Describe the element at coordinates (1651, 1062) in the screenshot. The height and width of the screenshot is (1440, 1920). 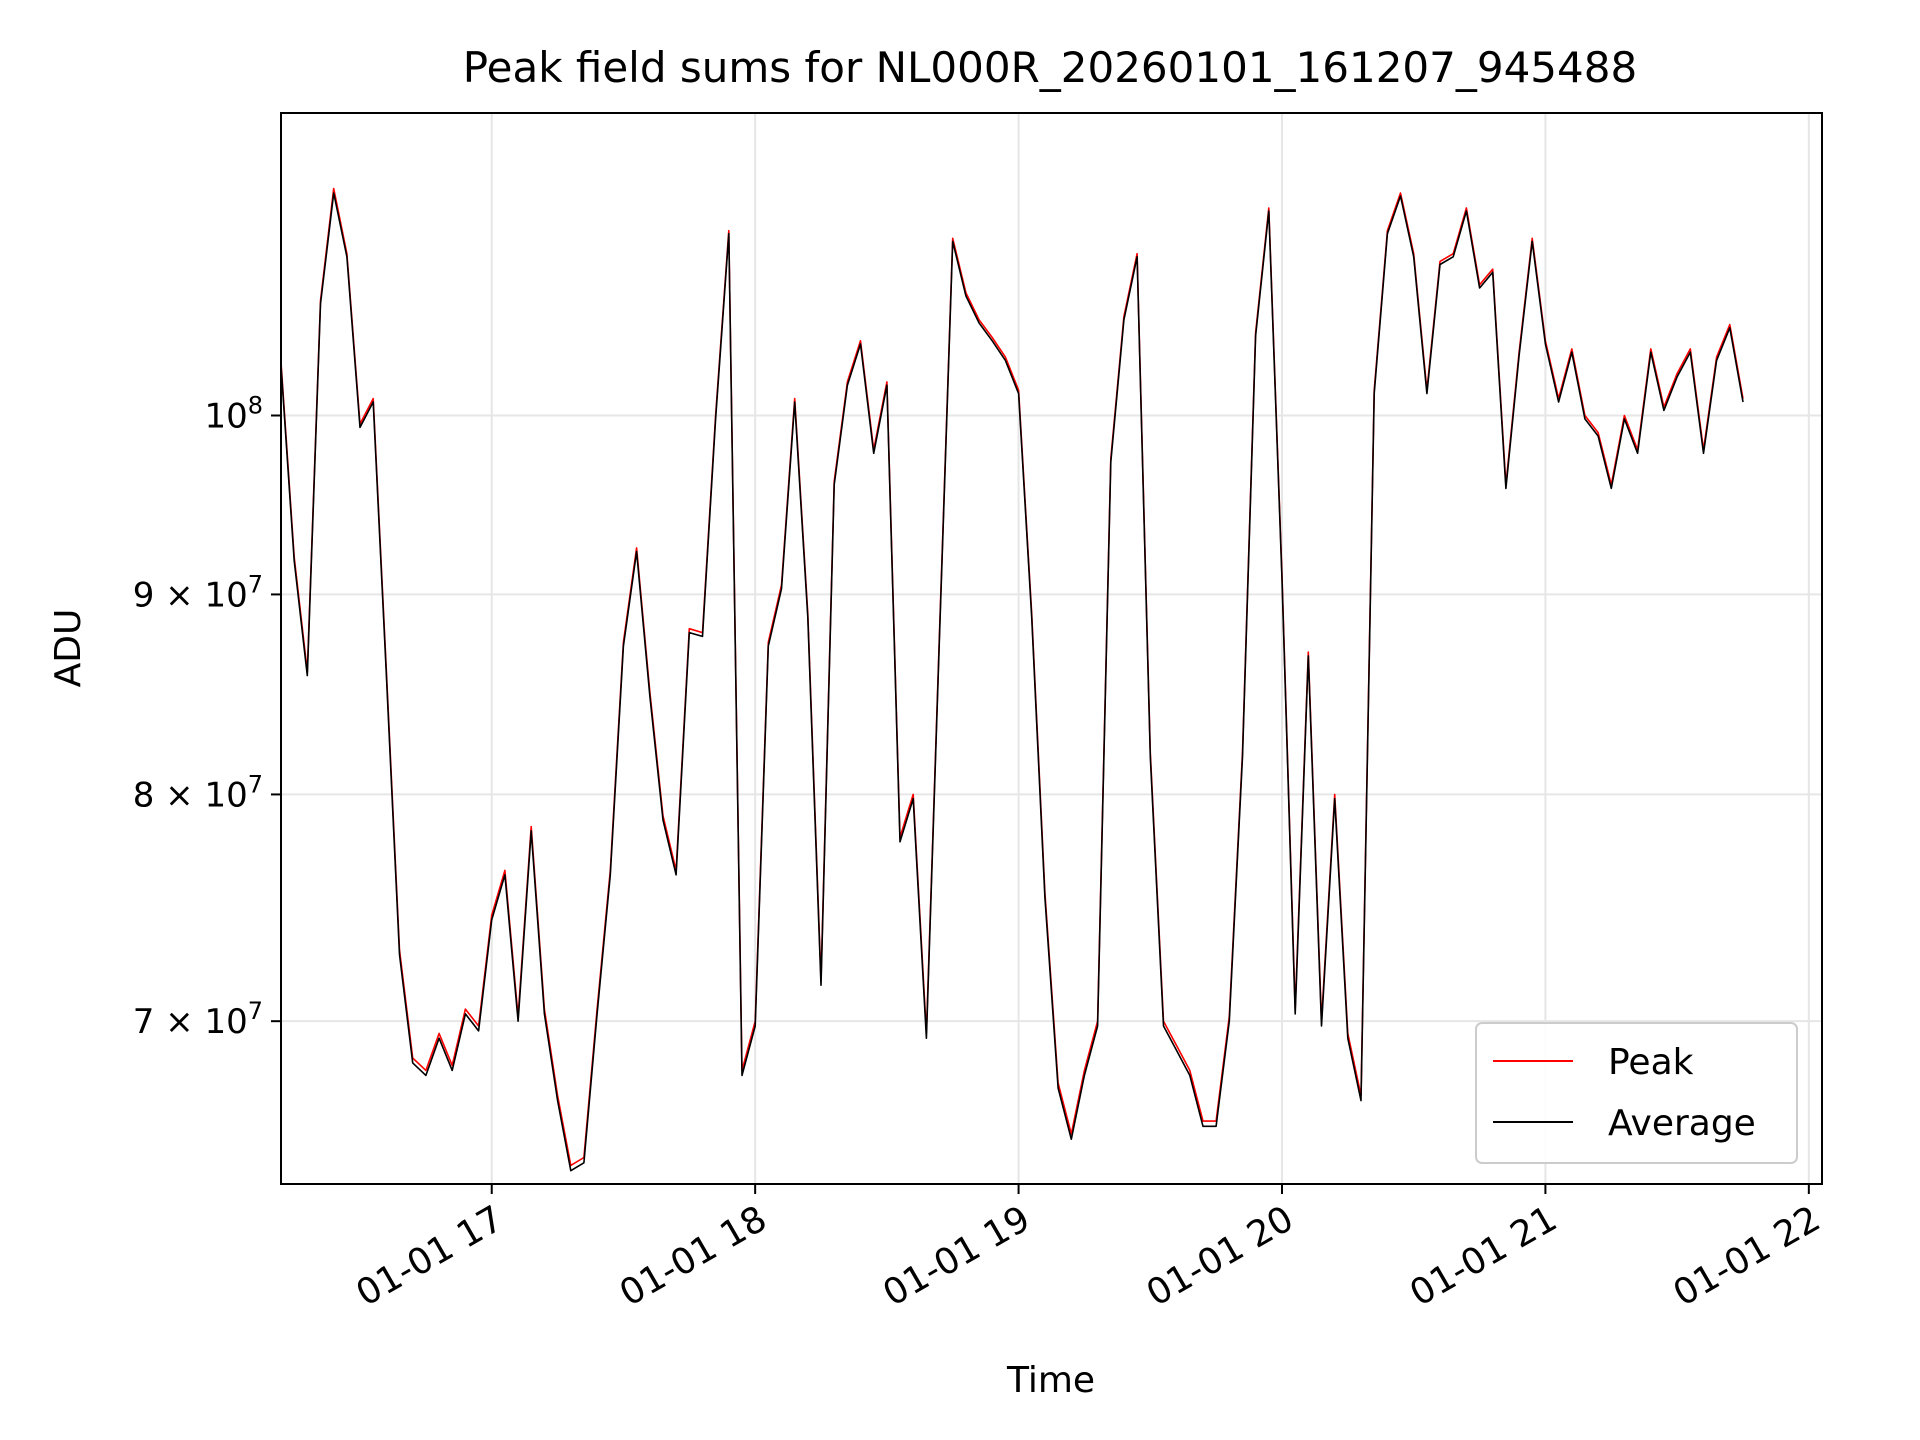
I see `legend-label-peak: Peak` at that location.